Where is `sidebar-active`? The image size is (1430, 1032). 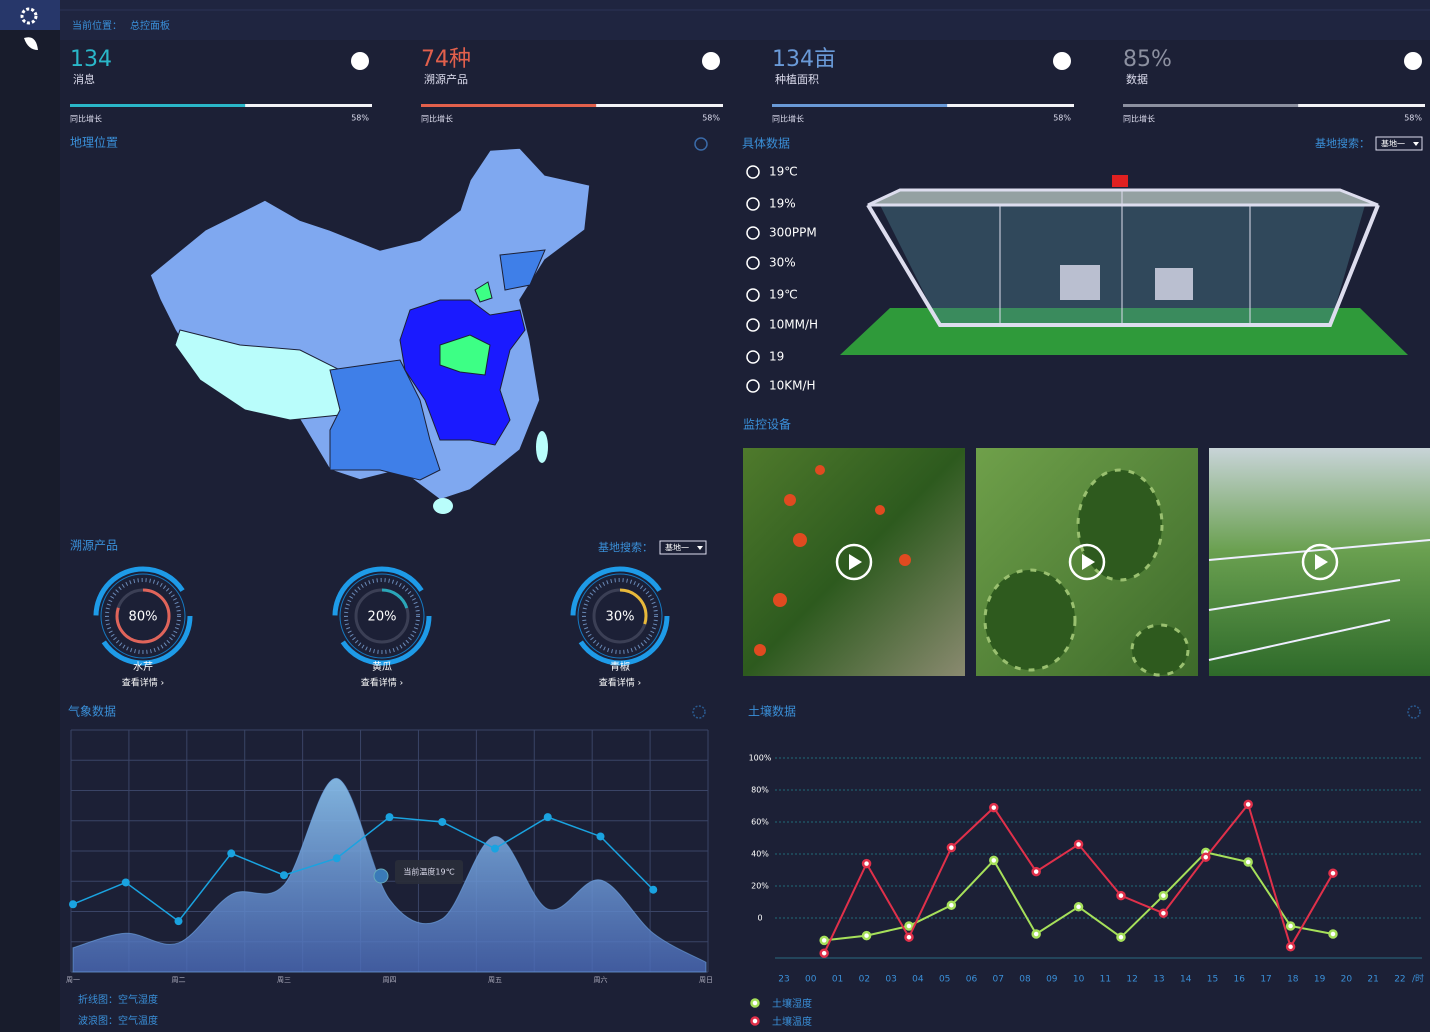
sidebar-active is located at coordinates (30, 15).